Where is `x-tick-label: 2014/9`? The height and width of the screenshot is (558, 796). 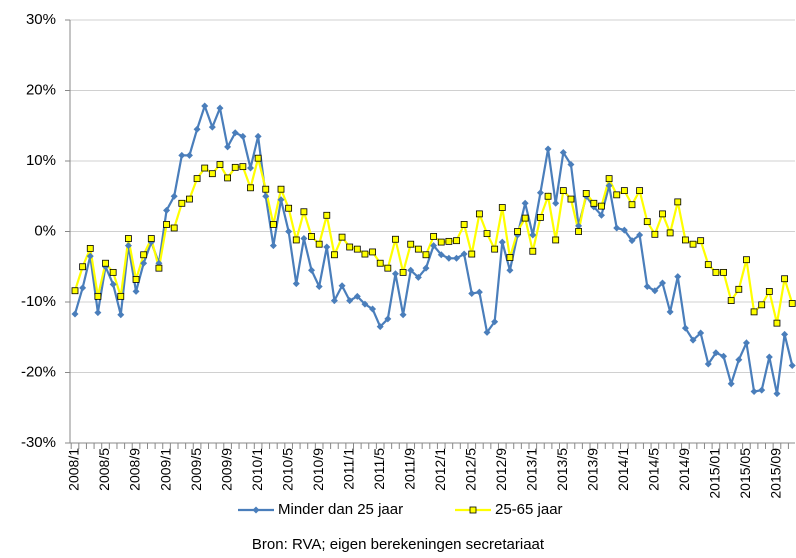
x-tick-label: 2014/9 is located at coordinates (684, 469).